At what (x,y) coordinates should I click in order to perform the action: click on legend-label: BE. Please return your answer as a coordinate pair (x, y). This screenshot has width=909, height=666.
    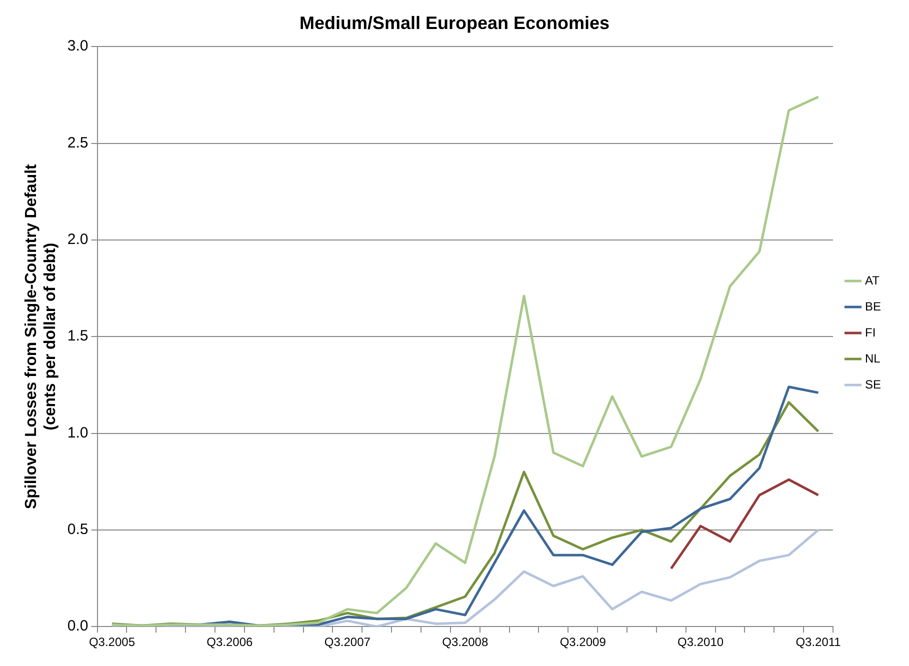
    Looking at the image, I should click on (873, 306).